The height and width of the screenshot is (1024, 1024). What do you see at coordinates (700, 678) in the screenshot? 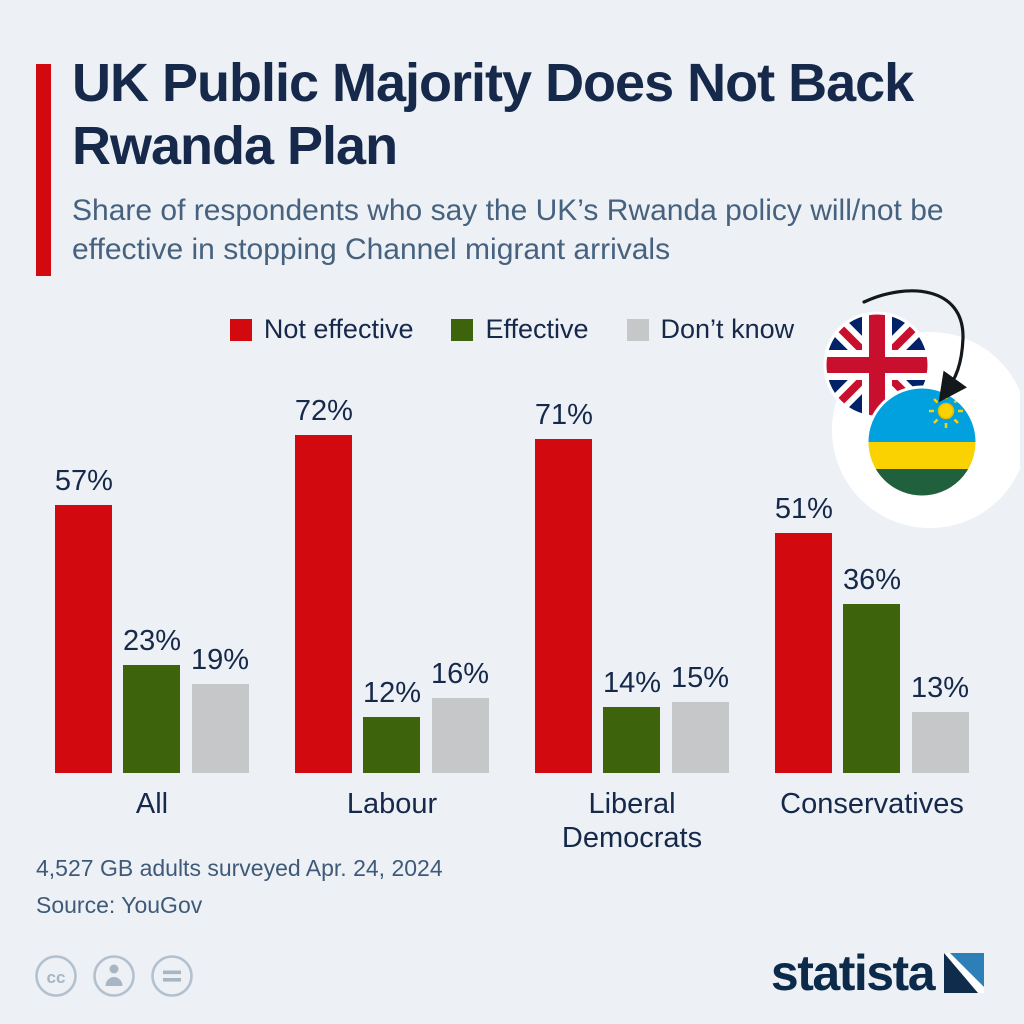
I see `bar-value-label: 15%` at bounding box center [700, 678].